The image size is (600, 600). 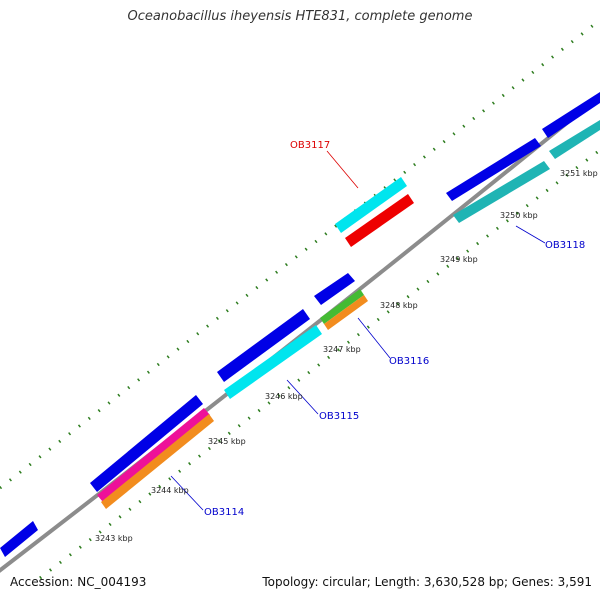 I want to click on accession-label: Accession: NC_004193, so click(x=78, y=582).